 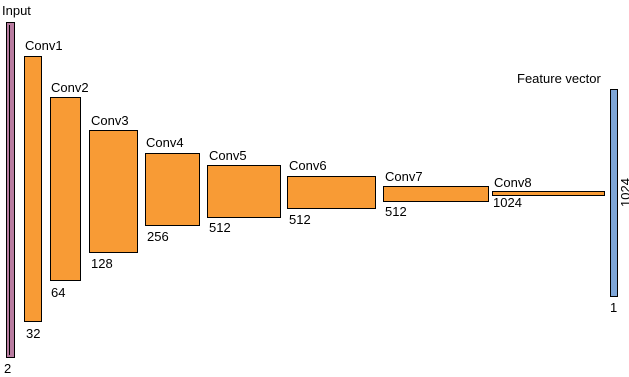 What do you see at coordinates (65, 189) in the screenshot?
I see `conv2-block` at bounding box center [65, 189].